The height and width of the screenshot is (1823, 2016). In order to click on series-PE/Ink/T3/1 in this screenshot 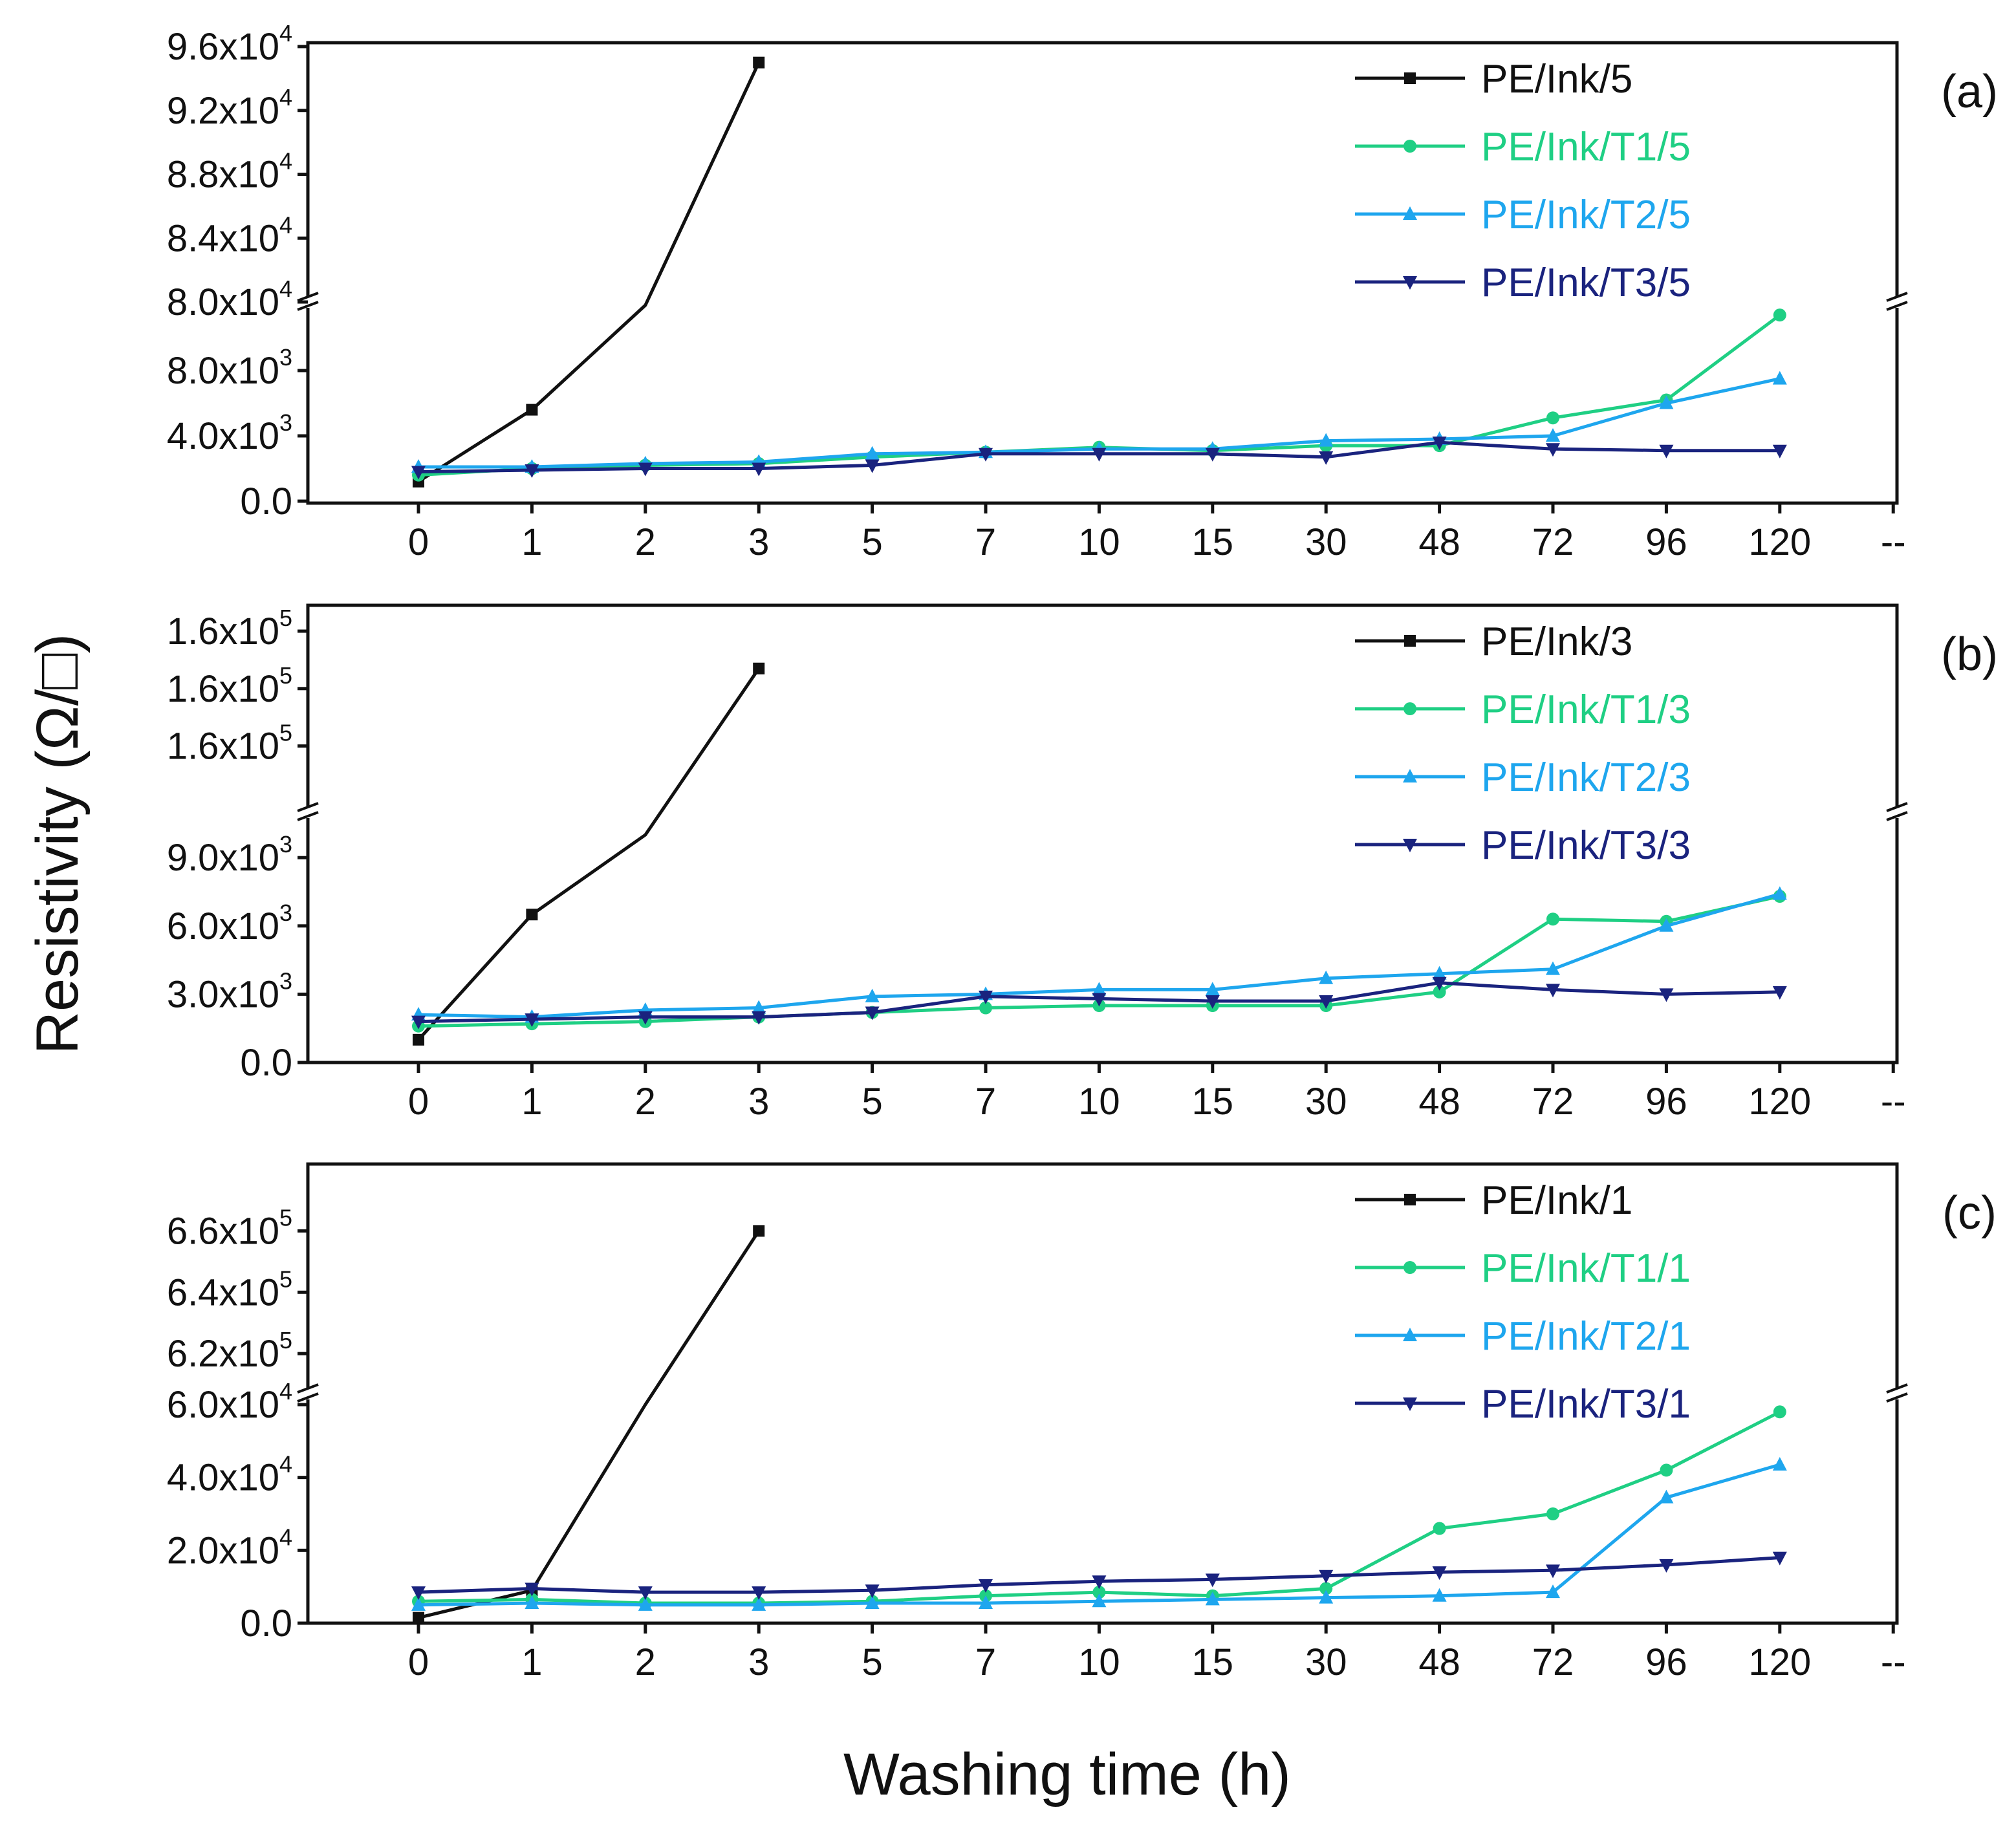, I will do `click(1099, 1576)`.